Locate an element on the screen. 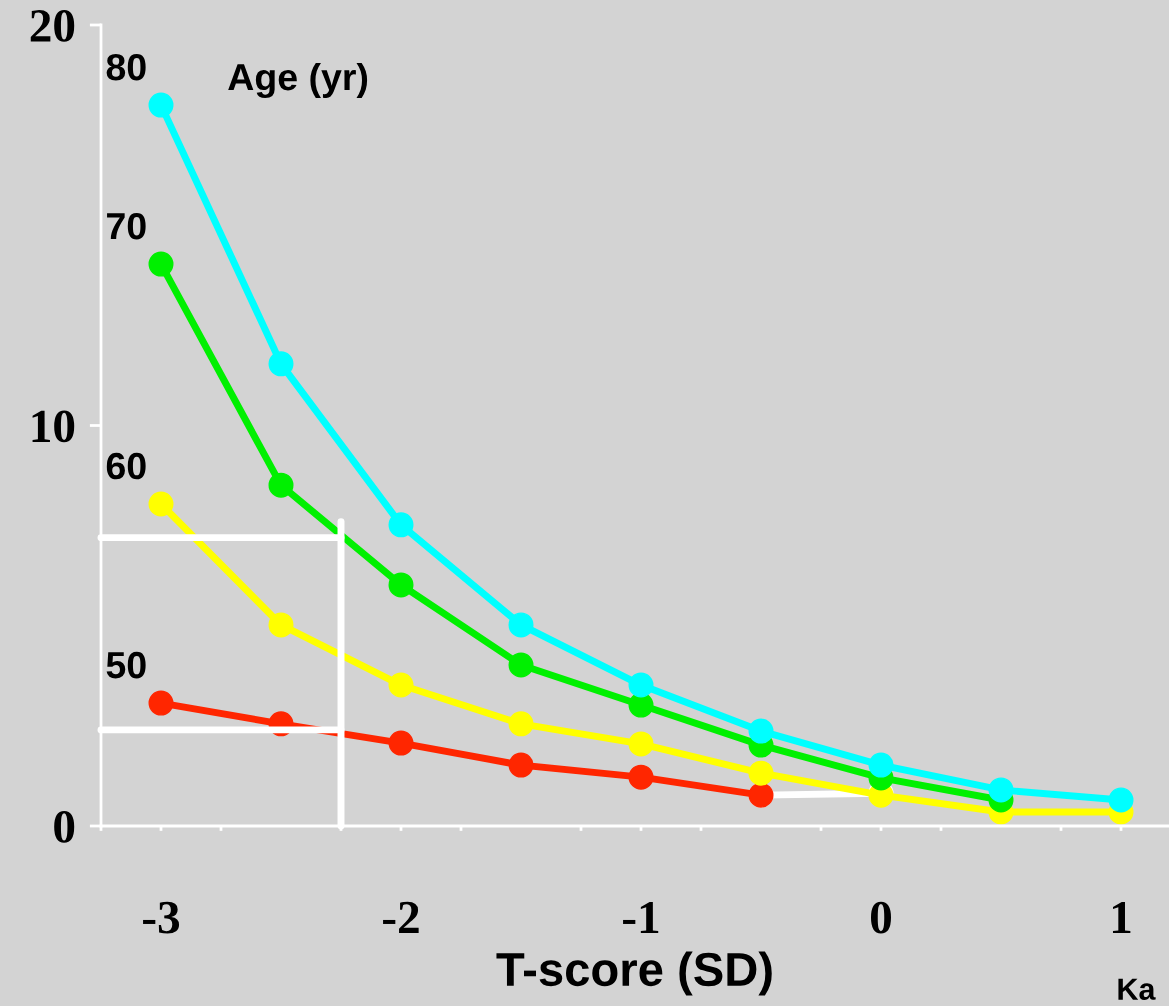  series-label: 80 is located at coordinates (126, 67).